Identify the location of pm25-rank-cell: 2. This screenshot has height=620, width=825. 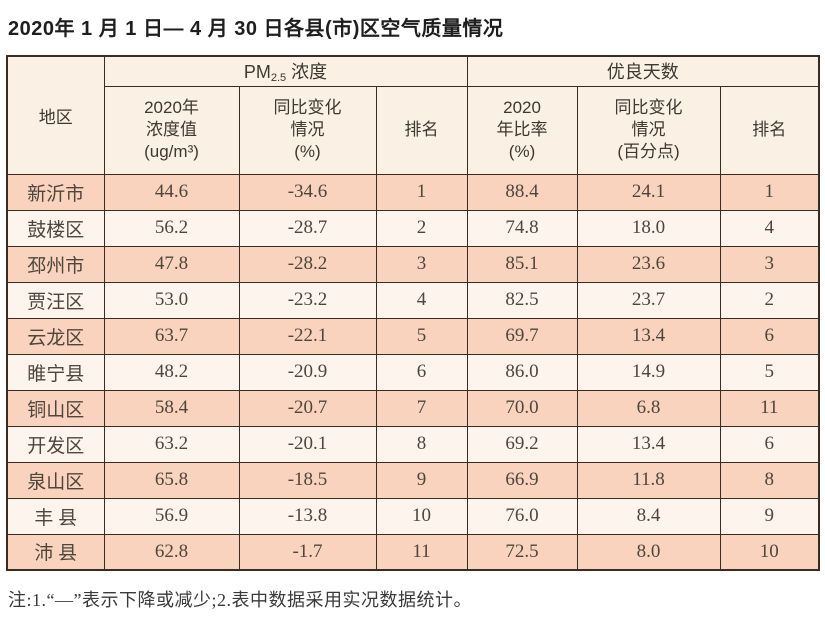
(421, 228).